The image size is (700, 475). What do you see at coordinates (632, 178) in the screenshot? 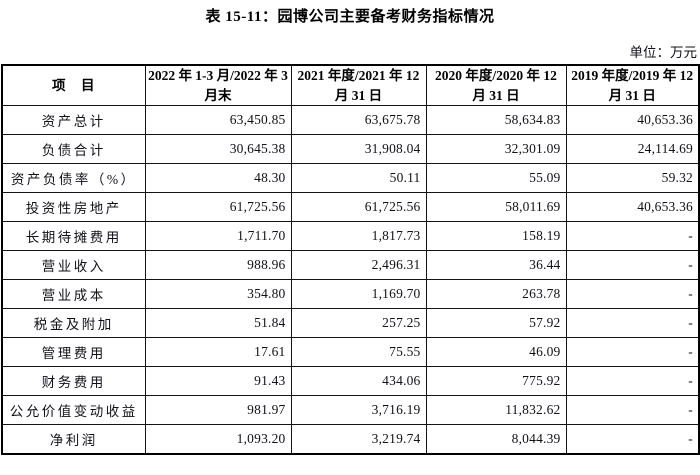
I see `cell-value: 59.32` at bounding box center [632, 178].